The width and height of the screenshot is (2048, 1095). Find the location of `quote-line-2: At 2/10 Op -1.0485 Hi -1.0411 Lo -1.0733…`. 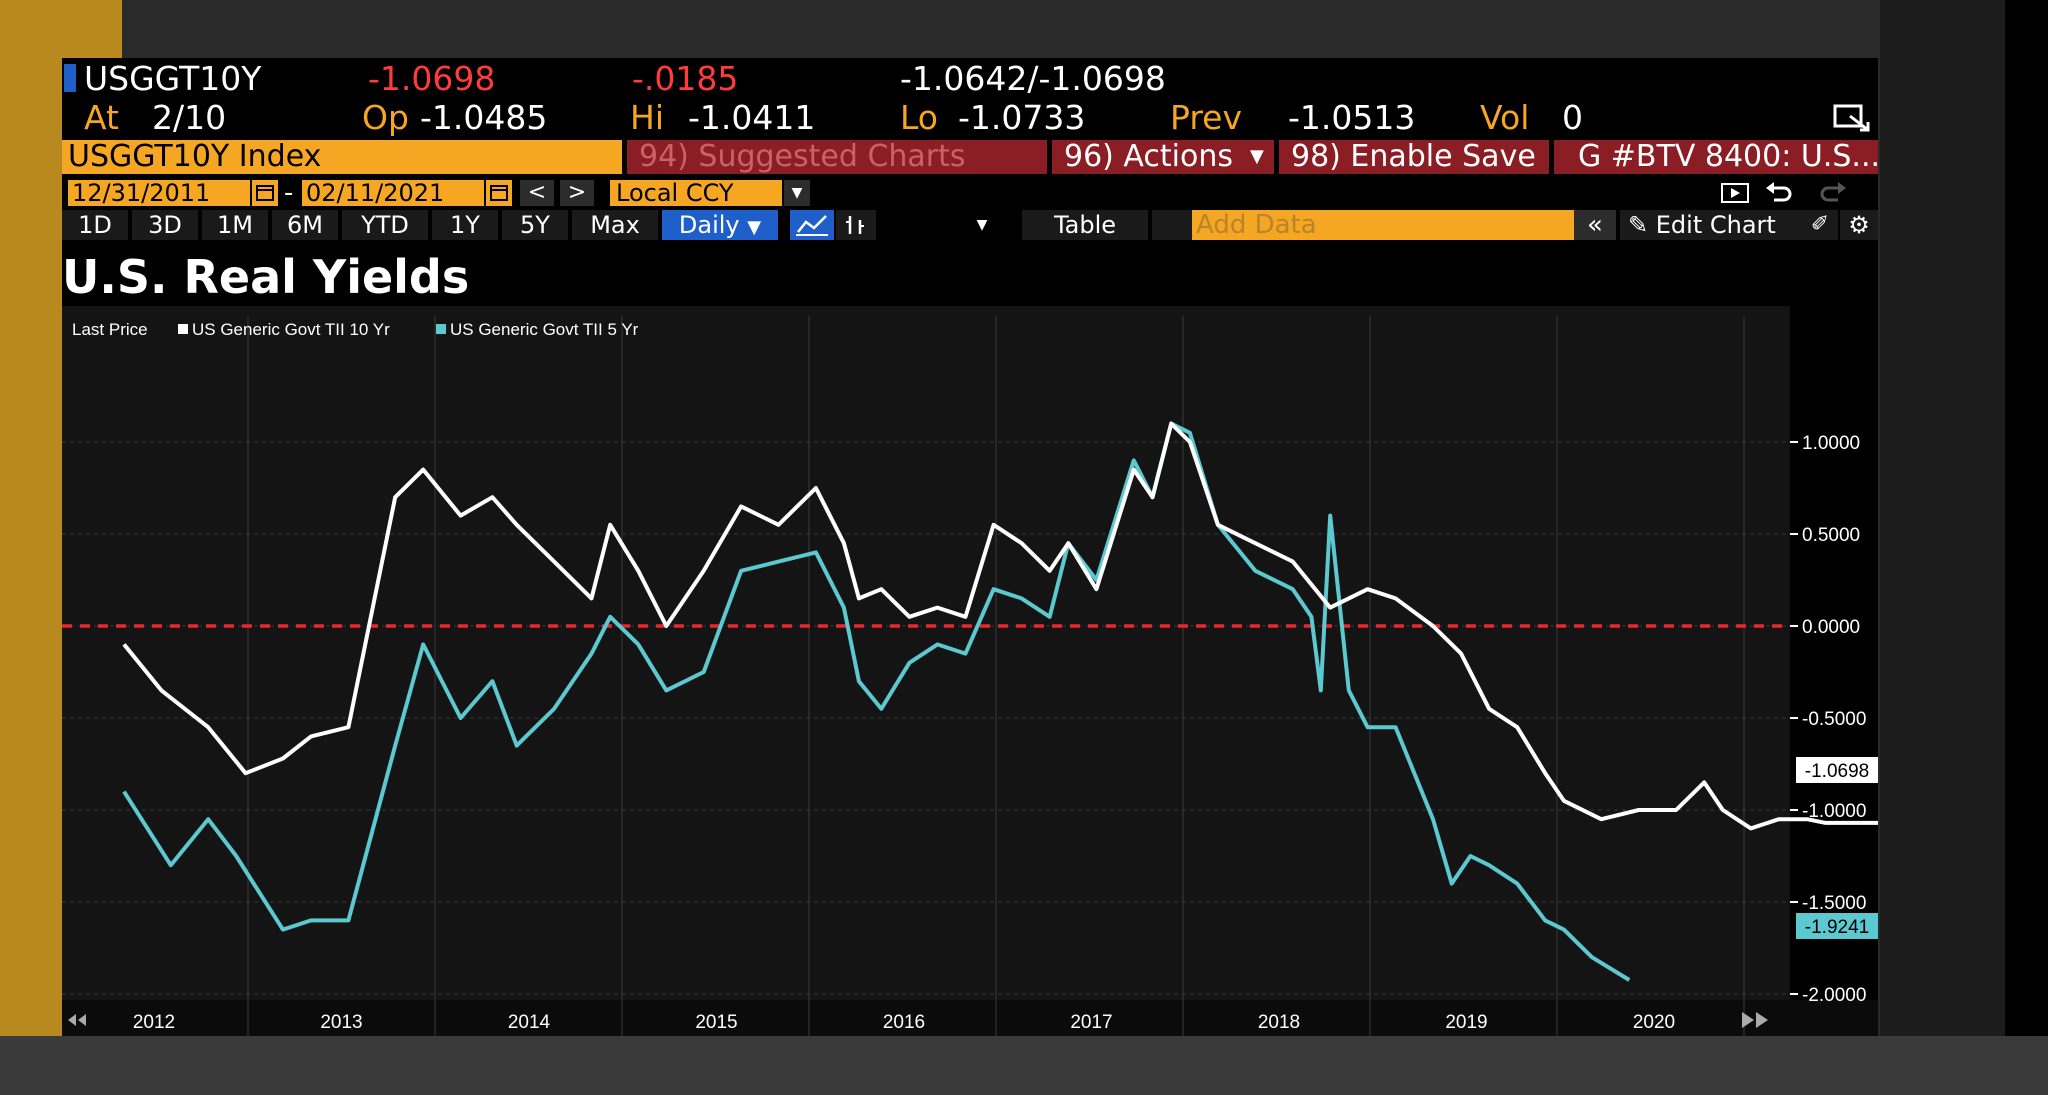

quote-line-2: At 2/10 Op -1.0485 Hi -1.0411 Lo -1.0733… is located at coordinates (970, 118).